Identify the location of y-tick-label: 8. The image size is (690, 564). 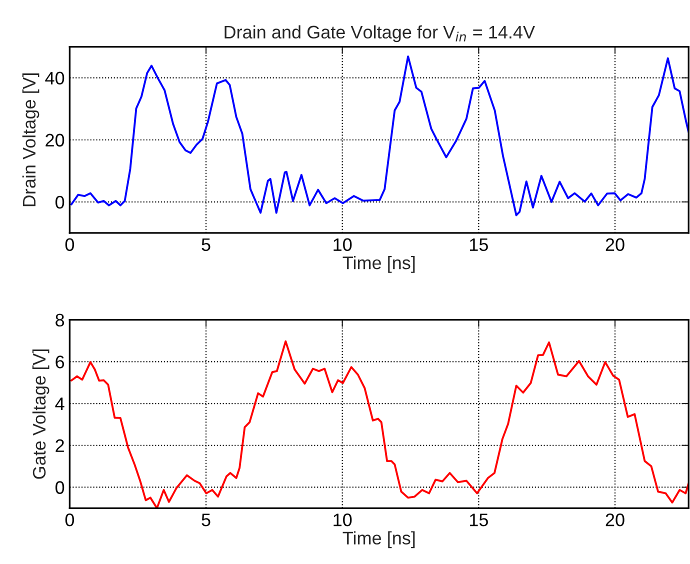
(60, 320).